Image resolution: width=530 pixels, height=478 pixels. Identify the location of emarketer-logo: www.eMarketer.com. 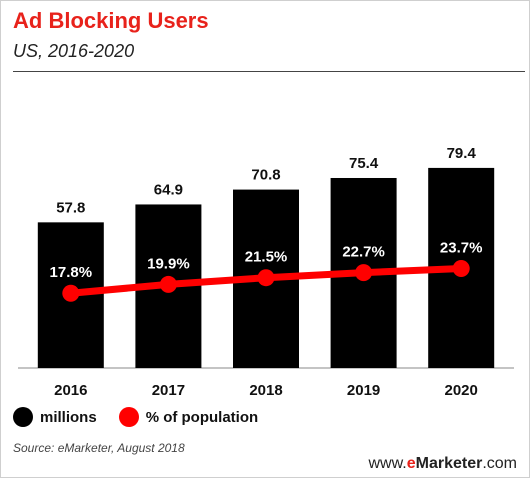
(442, 463).